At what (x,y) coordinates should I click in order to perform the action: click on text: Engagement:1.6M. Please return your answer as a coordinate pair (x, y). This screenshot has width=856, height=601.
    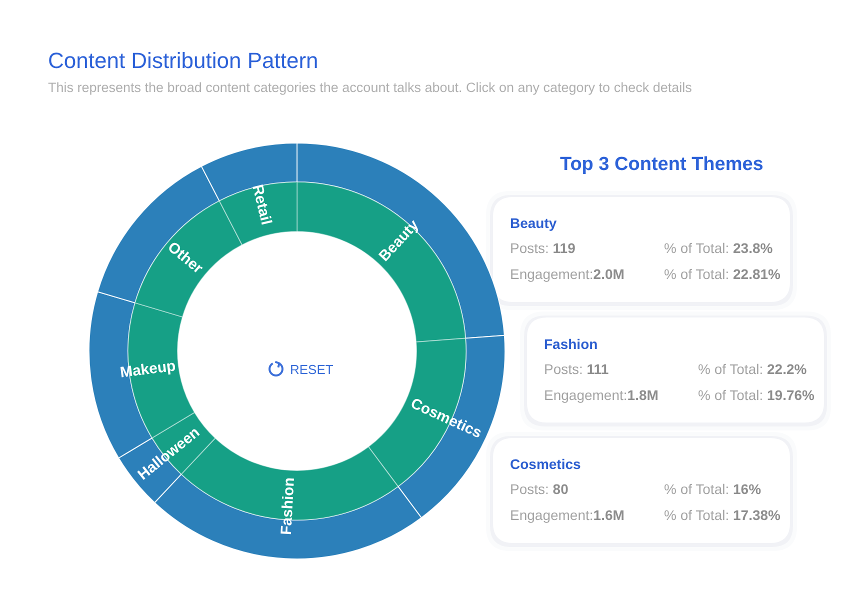
    Looking at the image, I should click on (567, 515).